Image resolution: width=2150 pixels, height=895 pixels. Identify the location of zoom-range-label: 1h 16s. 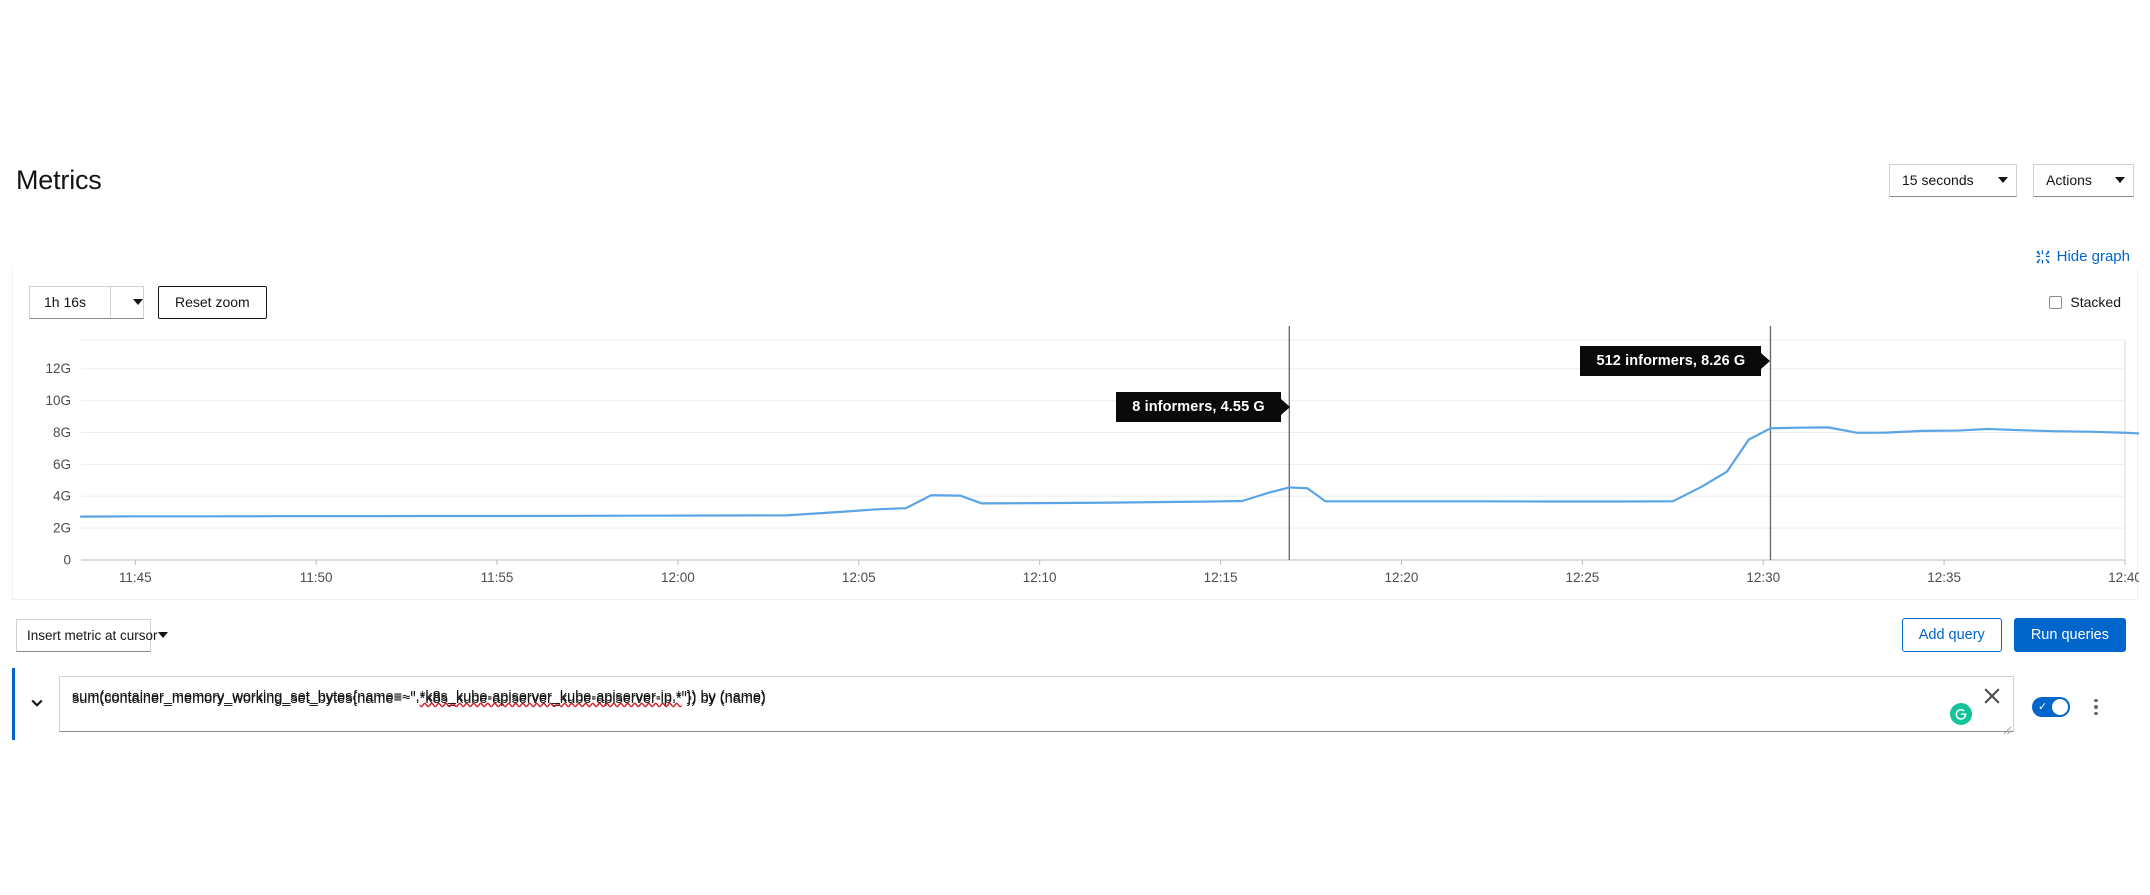
(65, 302).